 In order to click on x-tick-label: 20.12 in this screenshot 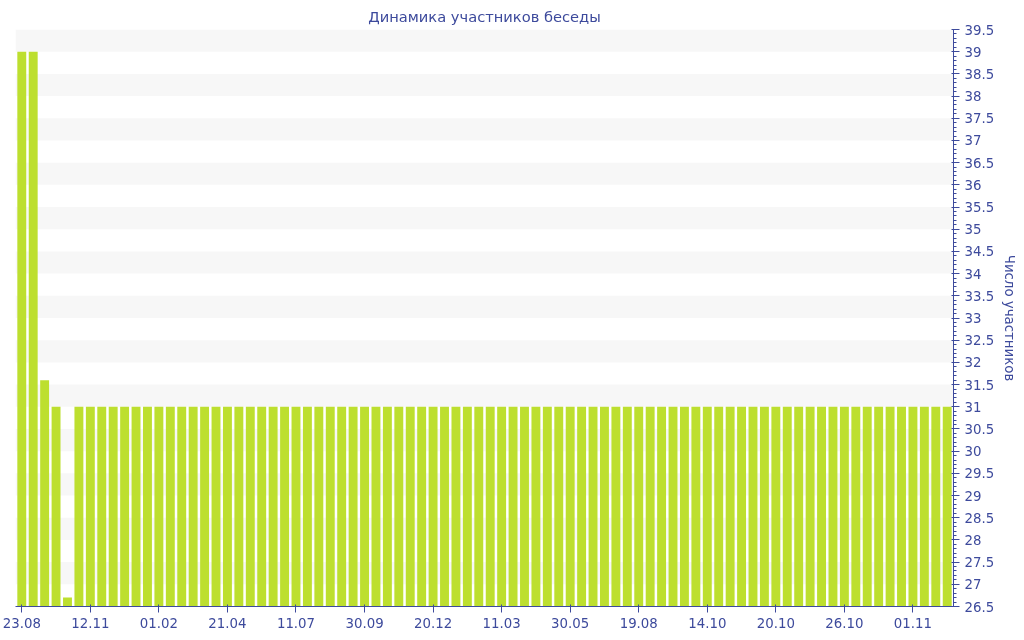, I will do `click(433, 623)`.